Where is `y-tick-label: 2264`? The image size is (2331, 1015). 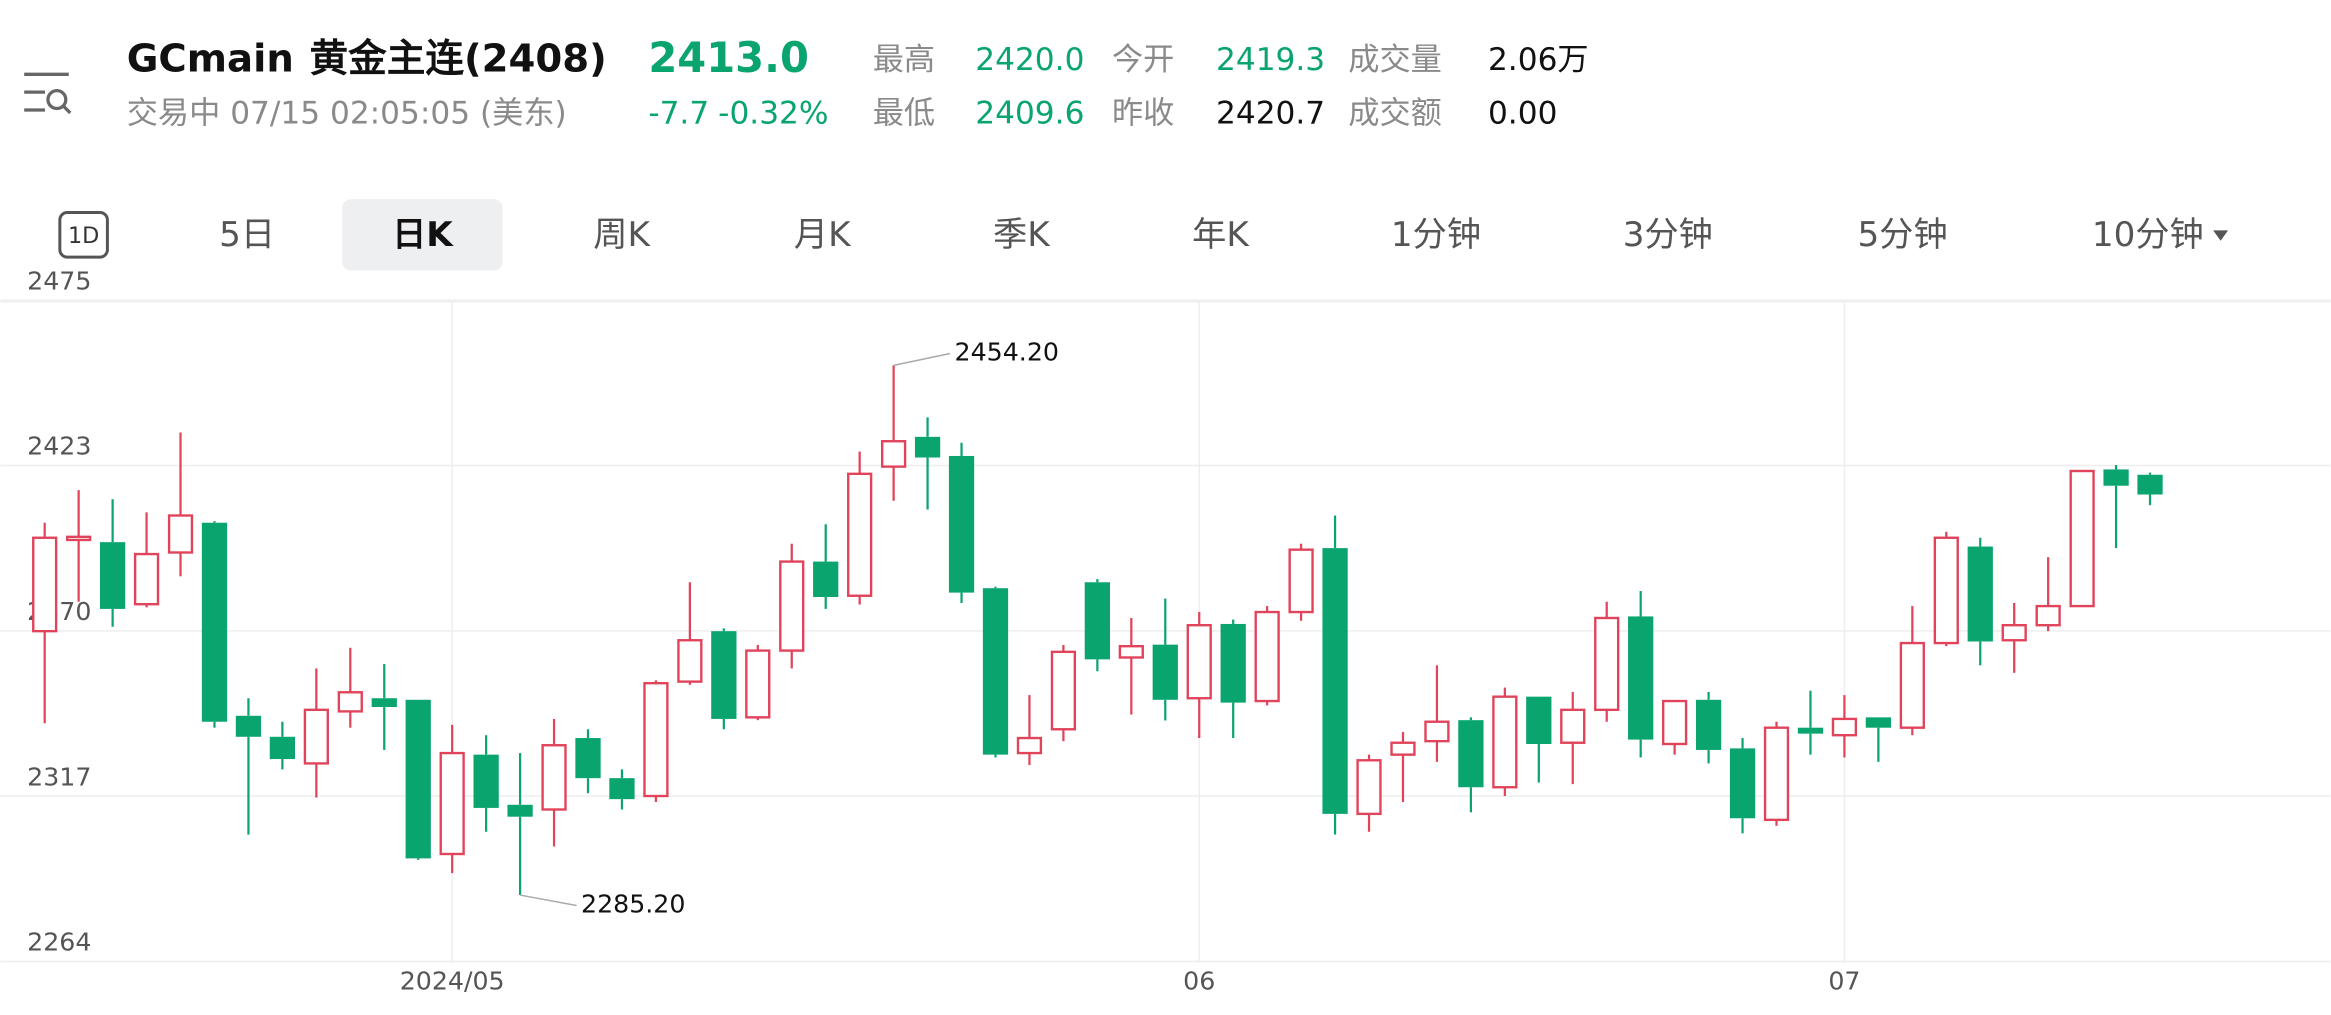
y-tick-label: 2264 is located at coordinates (59, 942).